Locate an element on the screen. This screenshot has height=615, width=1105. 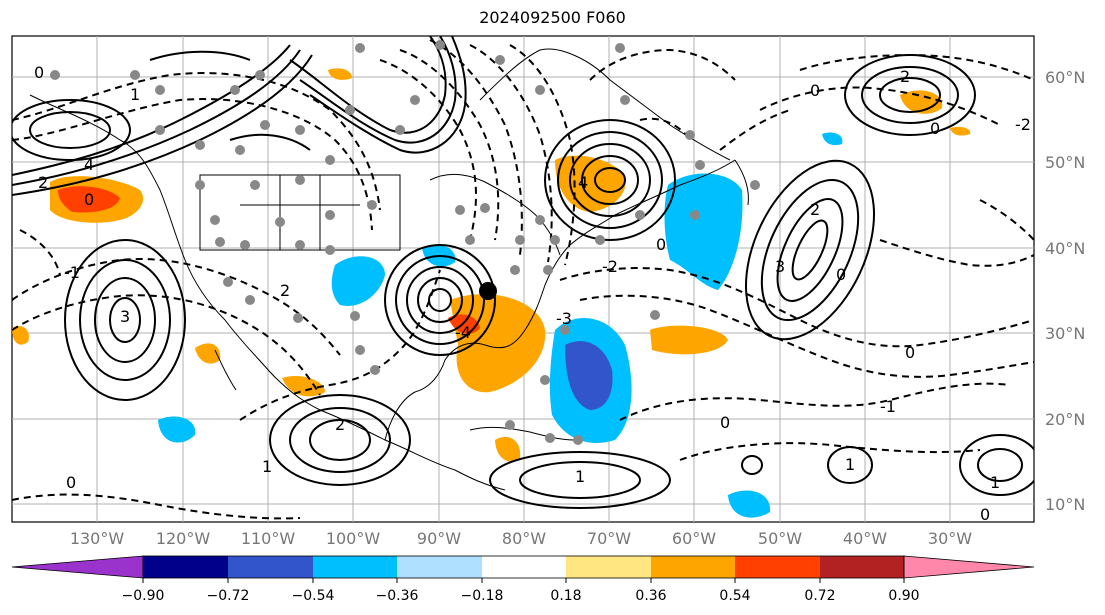
lon-label: 90°W is located at coordinates (439, 538).